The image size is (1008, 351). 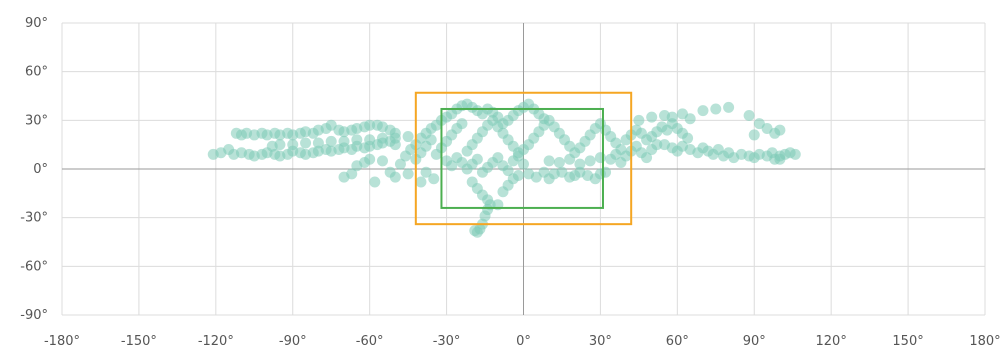 I want to click on x-tick-label: -30°, so click(x=447, y=341).